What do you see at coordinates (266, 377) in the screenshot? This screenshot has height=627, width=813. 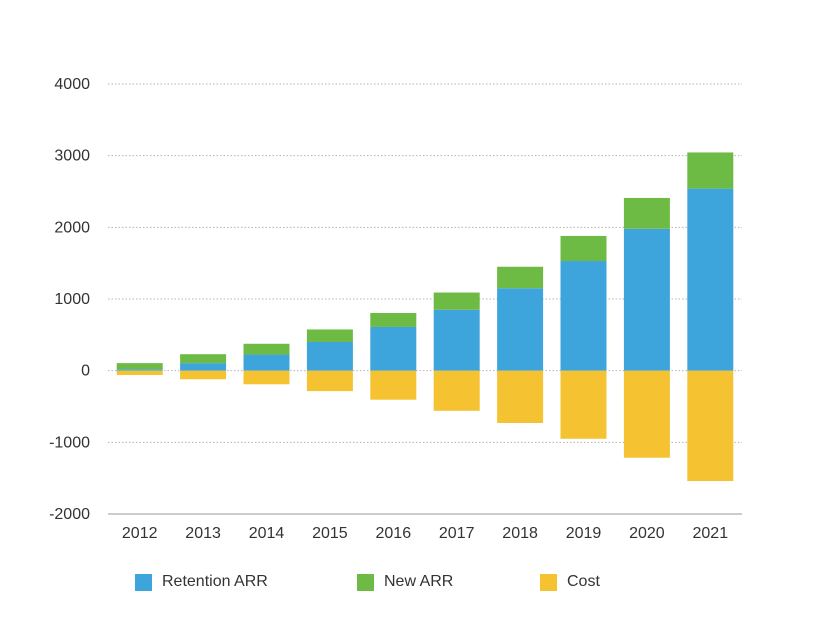 I see `bar-cost-2014` at bounding box center [266, 377].